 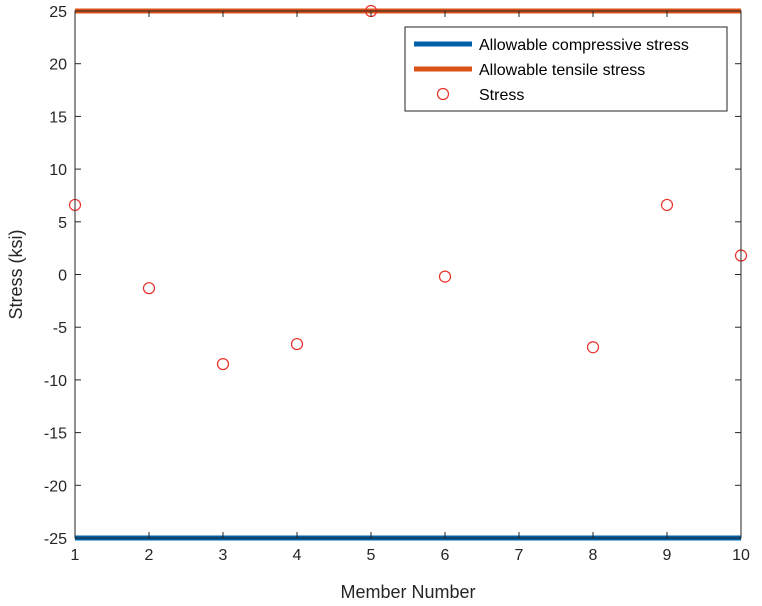 What do you see at coordinates (55, 539) in the screenshot?
I see `y-tick-label: -25` at bounding box center [55, 539].